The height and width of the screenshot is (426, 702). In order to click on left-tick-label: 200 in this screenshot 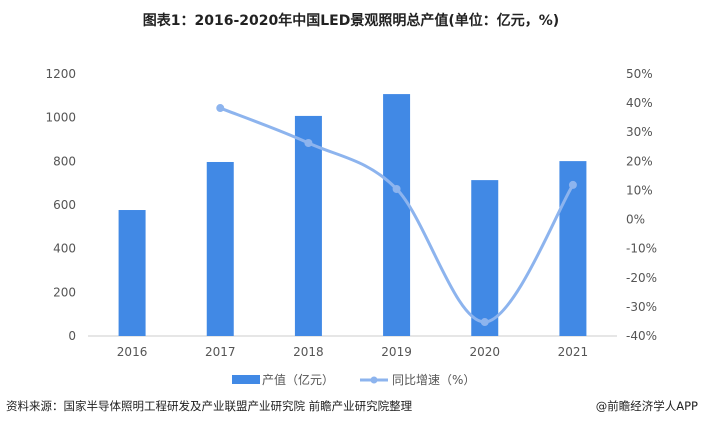, I will do `click(64, 292)`.